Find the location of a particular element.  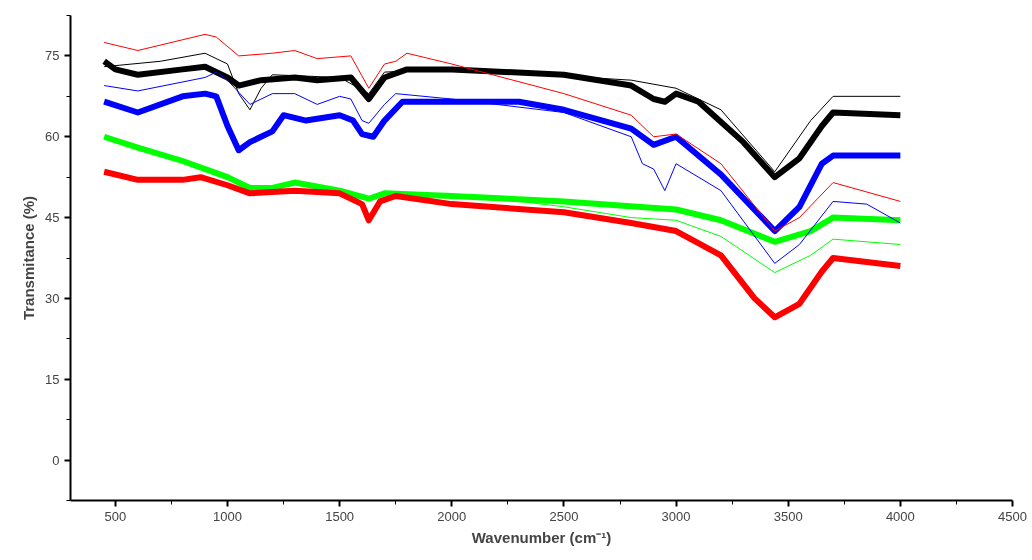

x-tick-label: 1500 is located at coordinates (340, 516).